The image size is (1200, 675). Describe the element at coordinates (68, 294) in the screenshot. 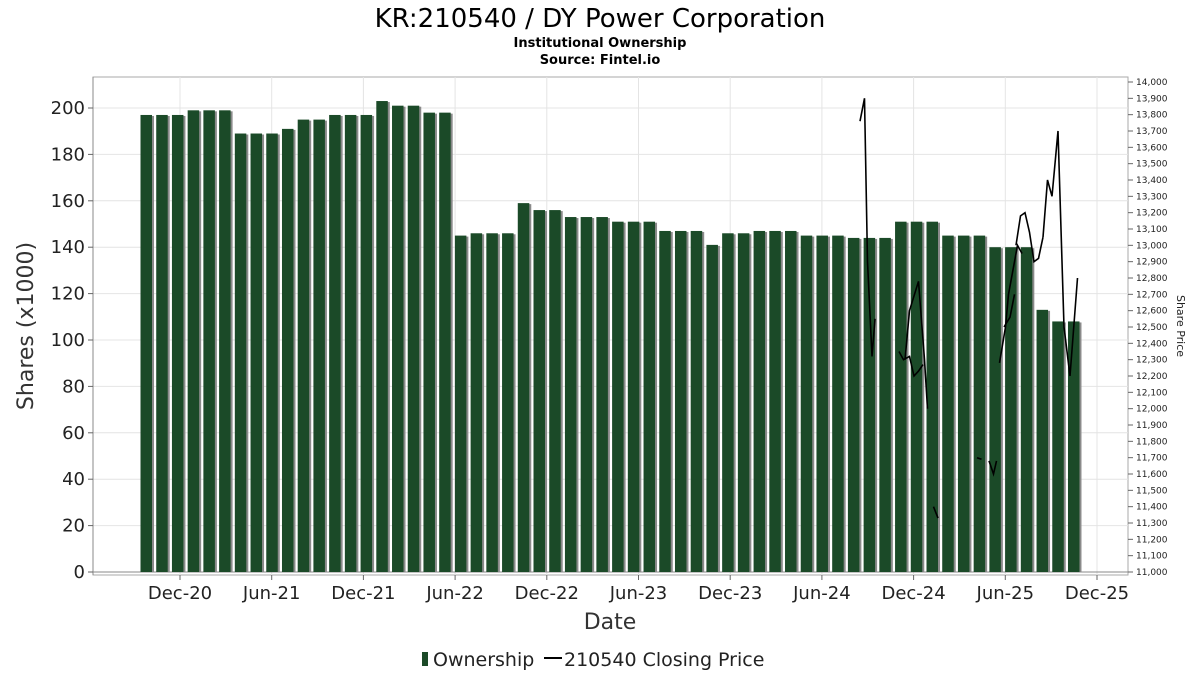

I see `y-tick-label: 120` at that location.